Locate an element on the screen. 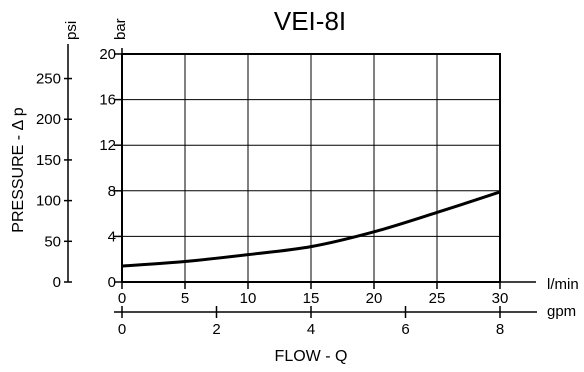 Image resolution: width=584 pixels, height=372 pixels. x-ticks-lmin: 0 5 10 15 20 25 30 is located at coordinates (313, 294).